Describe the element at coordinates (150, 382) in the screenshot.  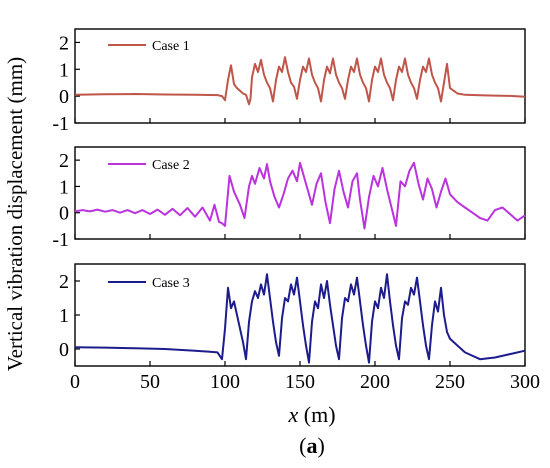
I see `x-tick-label: 50` at that location.